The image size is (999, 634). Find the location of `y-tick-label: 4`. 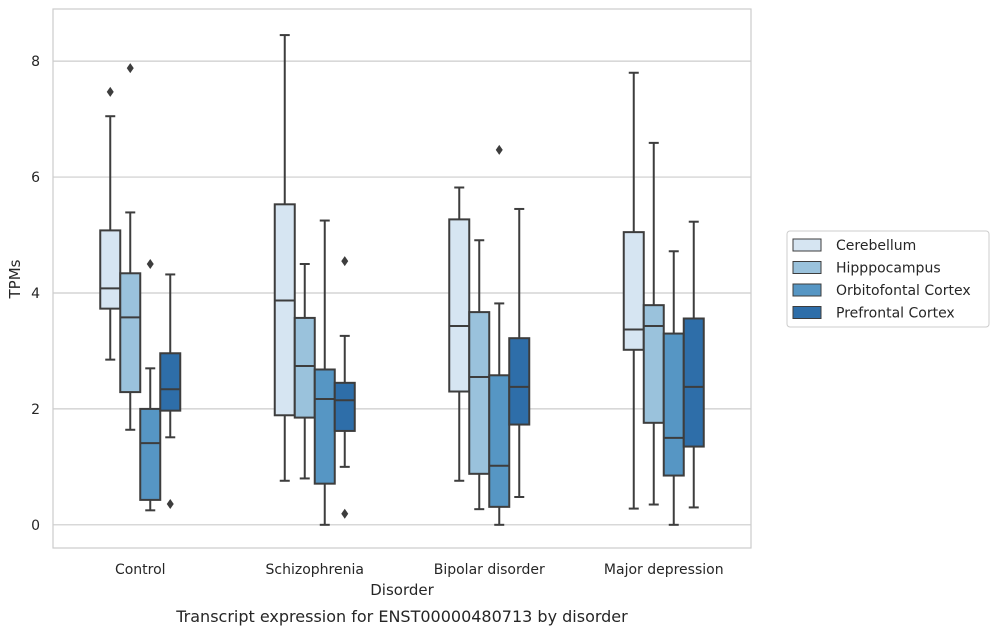

y-tick-label: 4 is located at coordinates (35, 294).